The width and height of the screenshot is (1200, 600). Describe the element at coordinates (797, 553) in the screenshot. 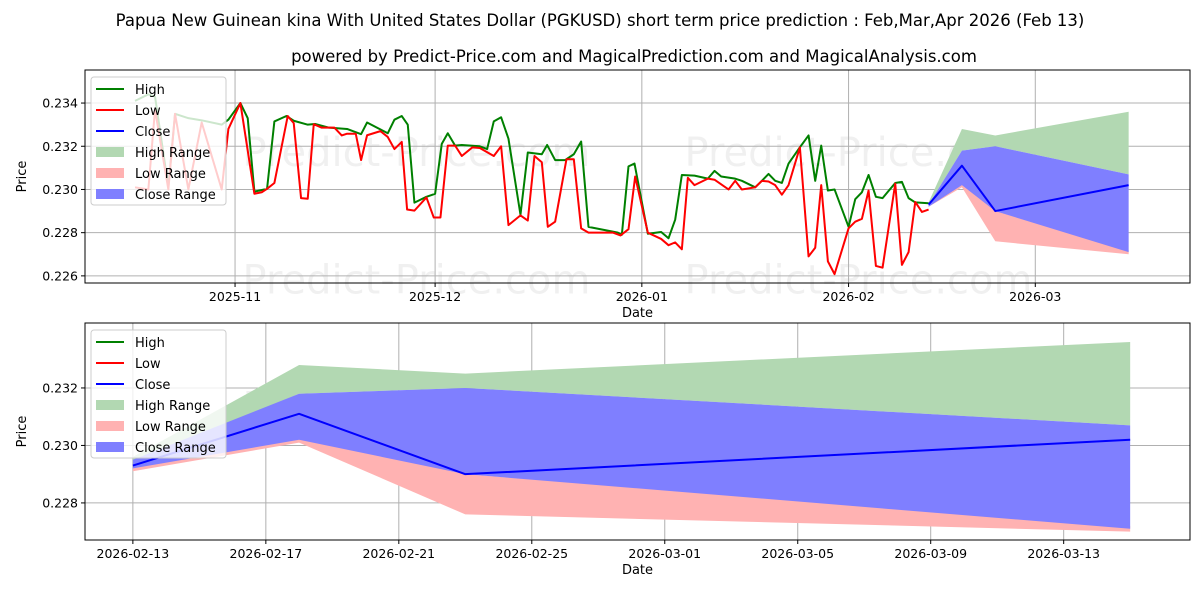

I see `x-tick-label: 2026-03-05` at that location.